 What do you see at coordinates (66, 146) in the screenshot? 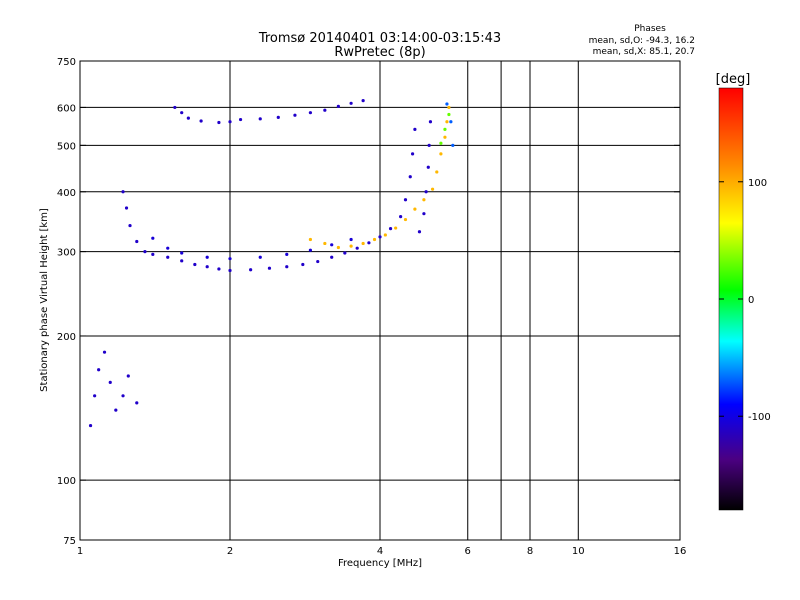
I see `y-tick-label-5: 500` at bounding box center [66, 146].